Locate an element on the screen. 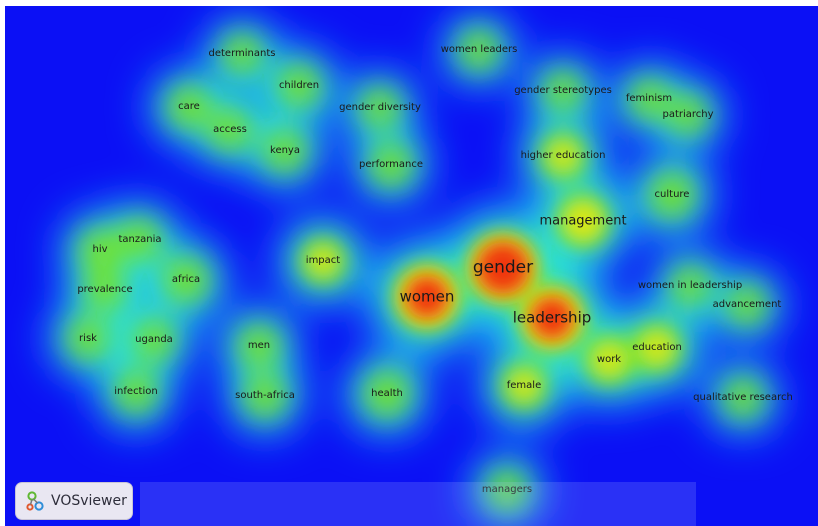 This screenshot has height=526, width=818. keyword-performance: performance is located at coordinates (391, 164).